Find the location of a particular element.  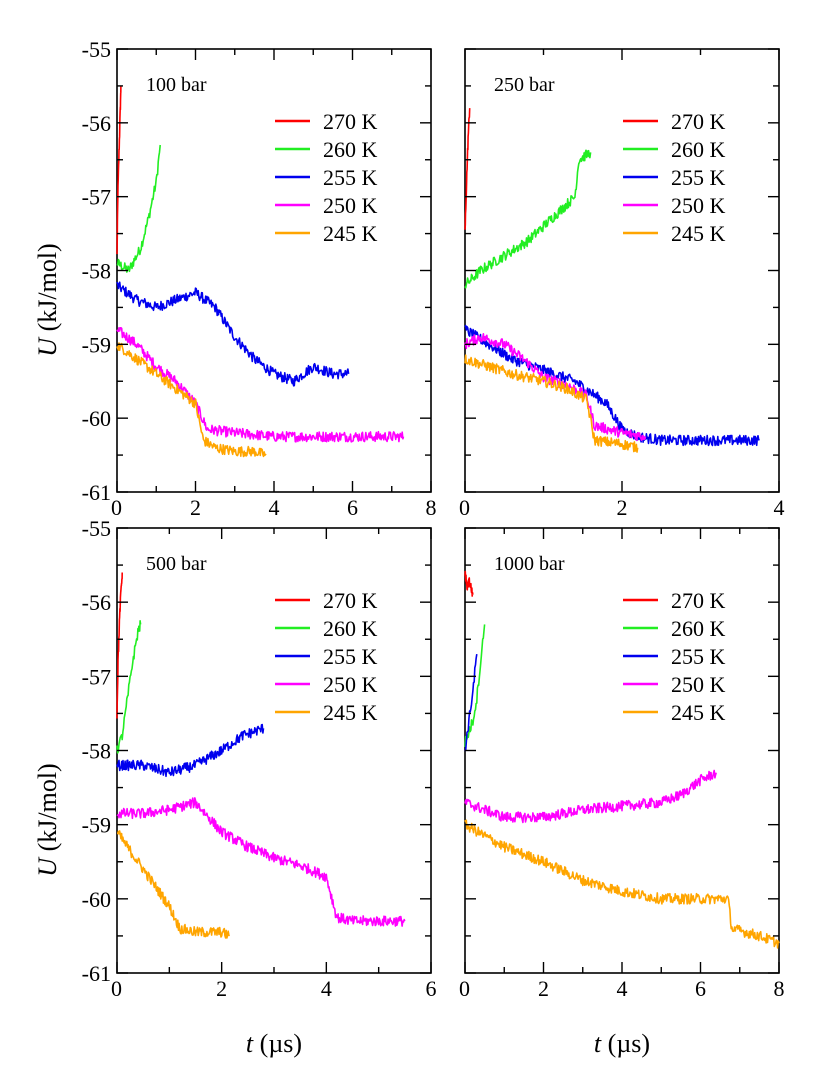

x-axis-title-left: t (µs) is located at coordinates (274, 1043).